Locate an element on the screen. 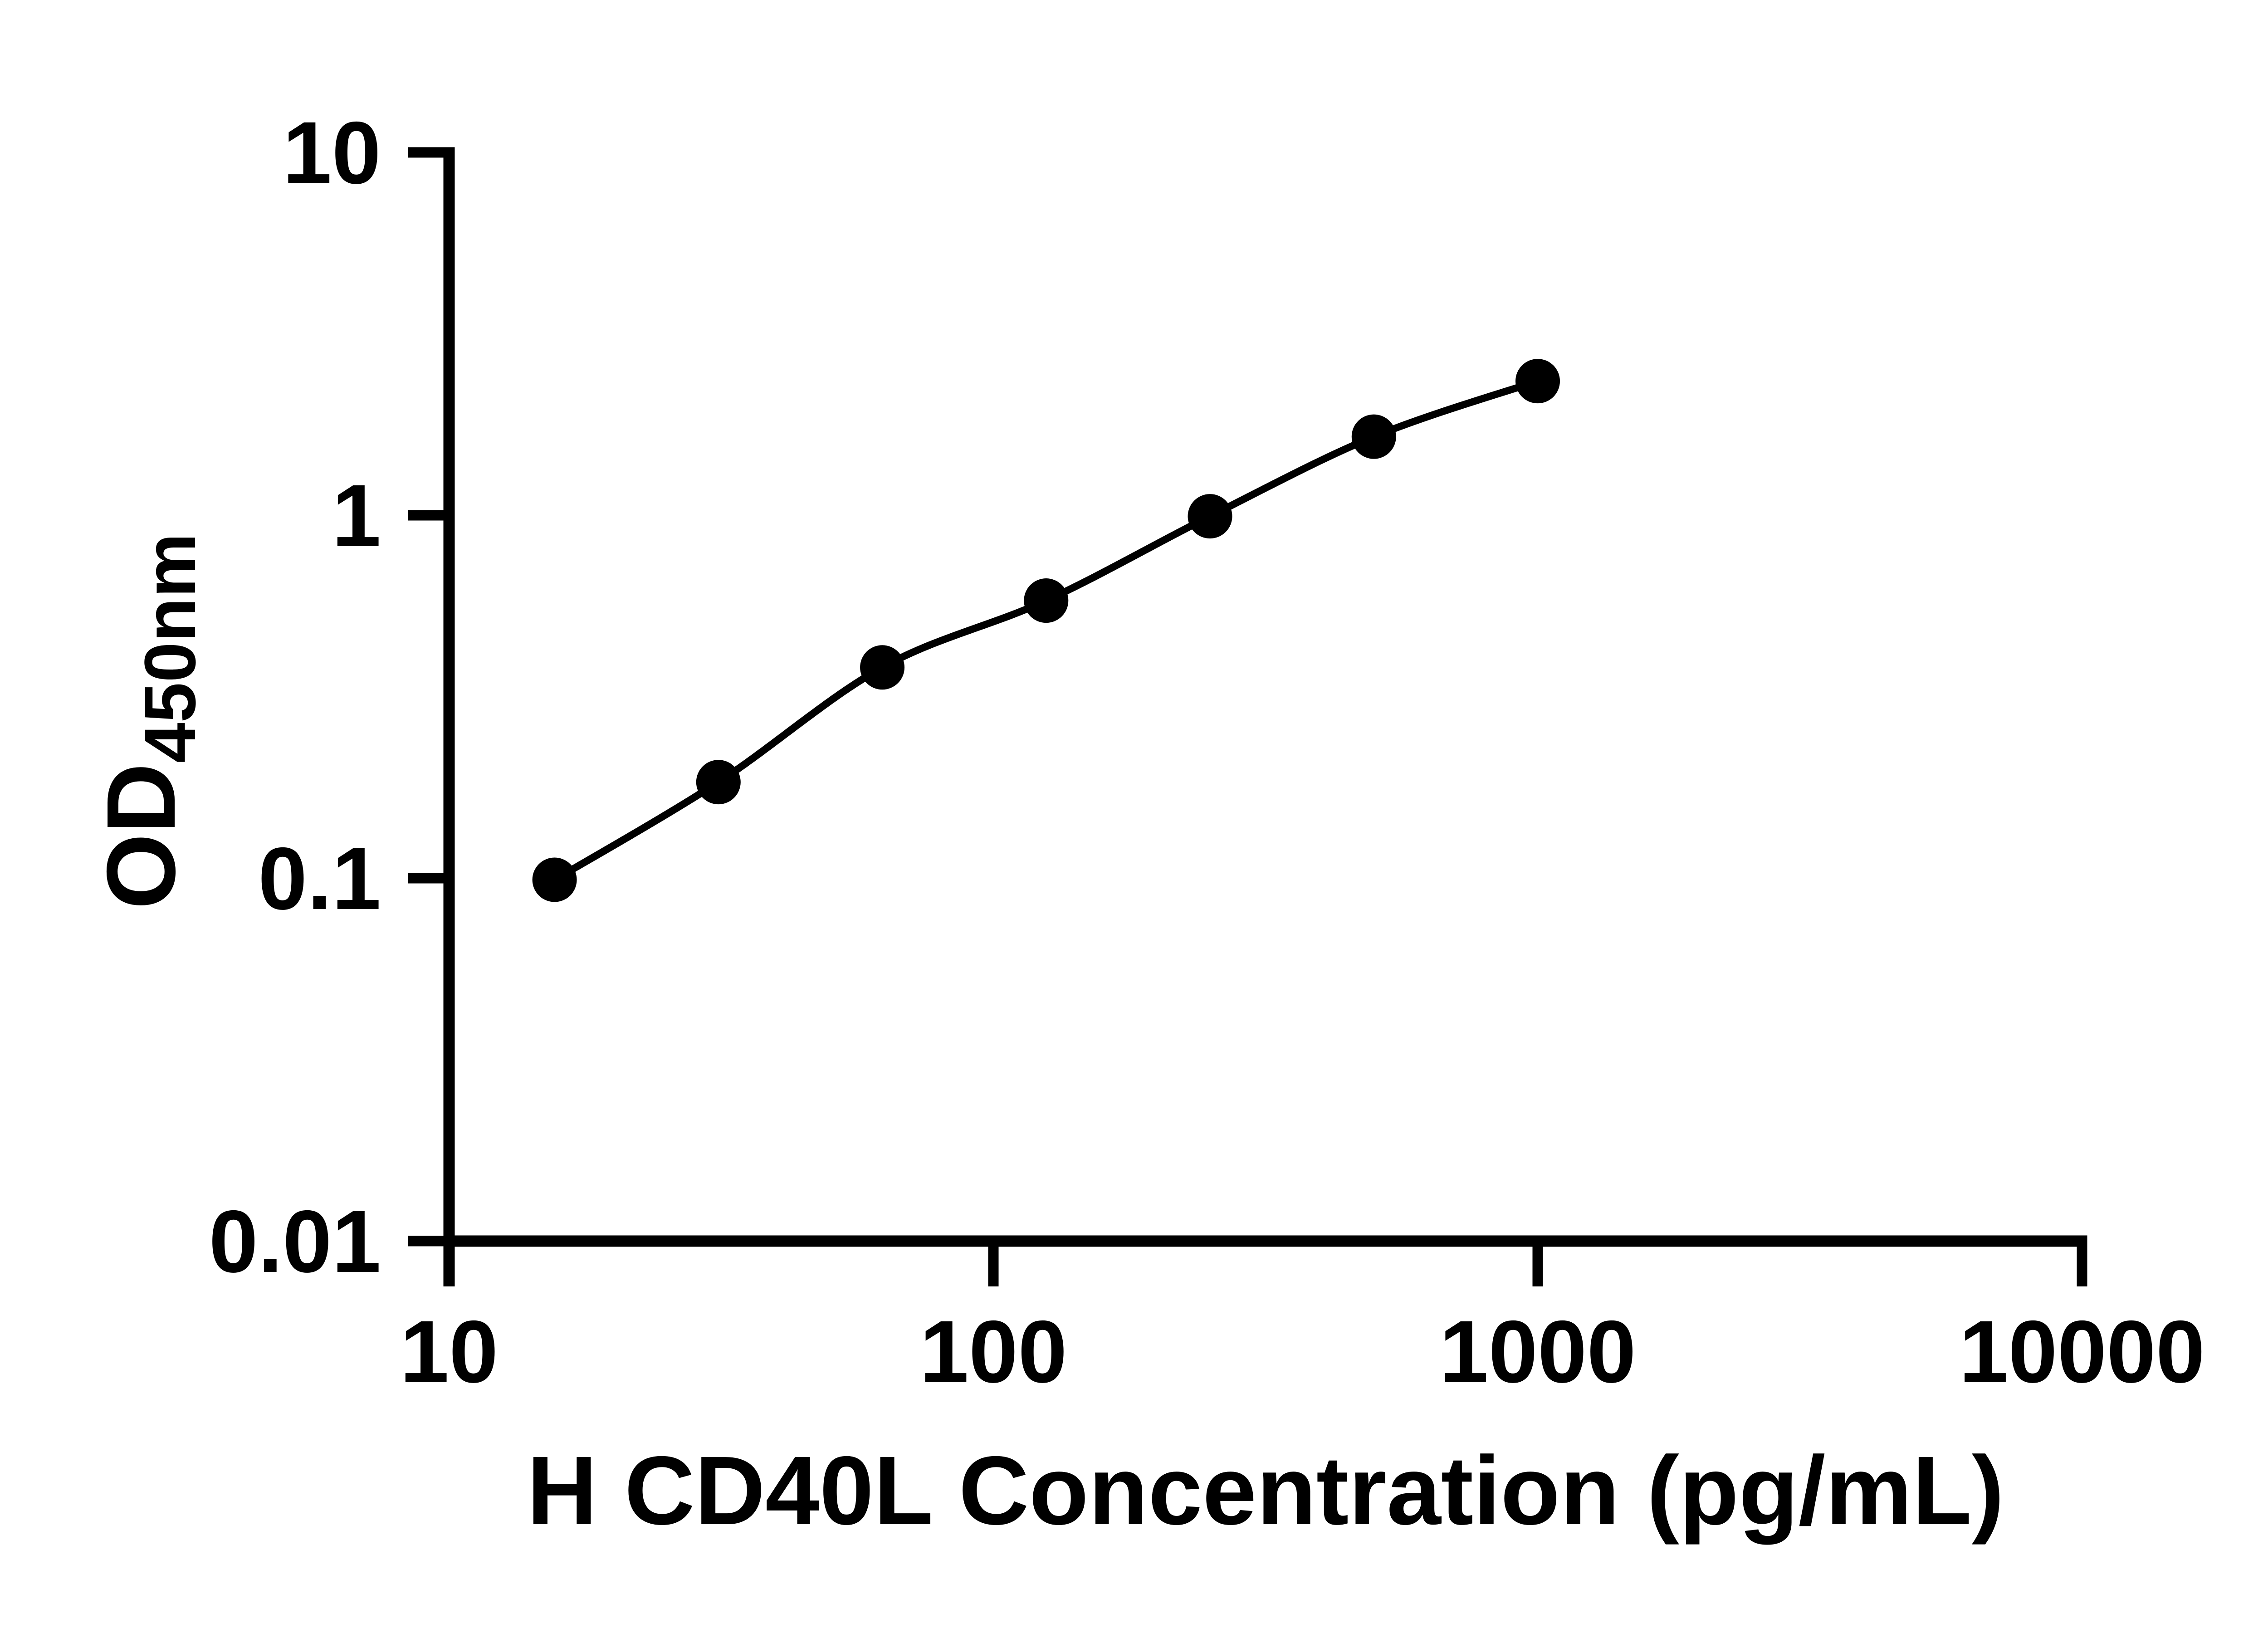 The height and width of the screenshot is (1633, 2268). y-axis-title: OD450nm is located at coordinates (148, 721).